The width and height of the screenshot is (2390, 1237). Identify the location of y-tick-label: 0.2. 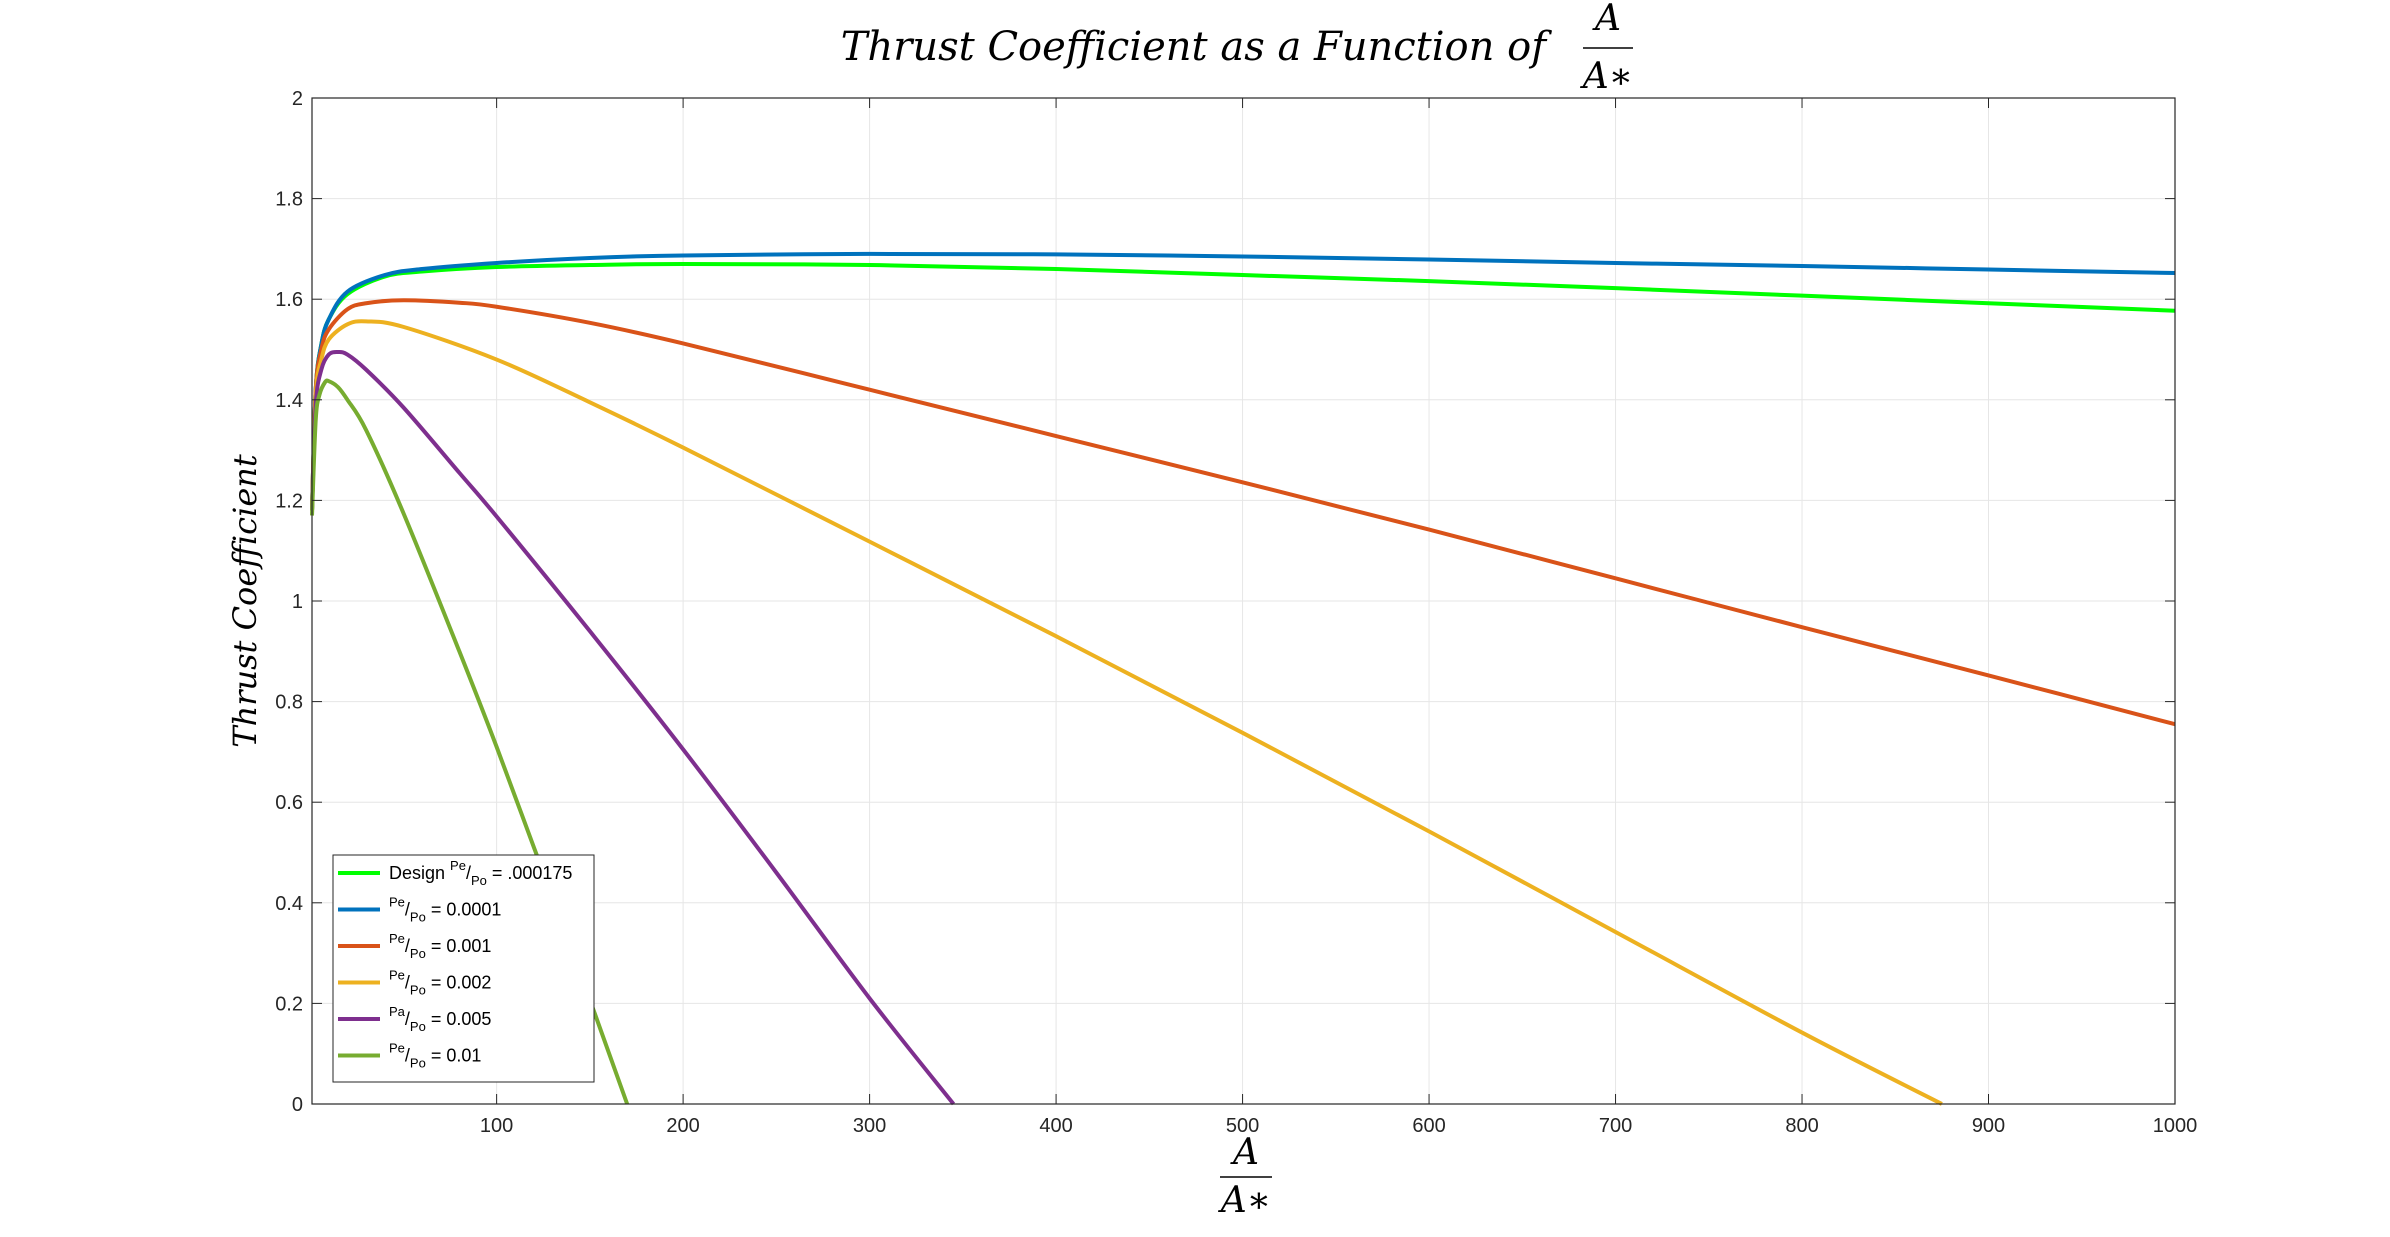
(289, 1004).